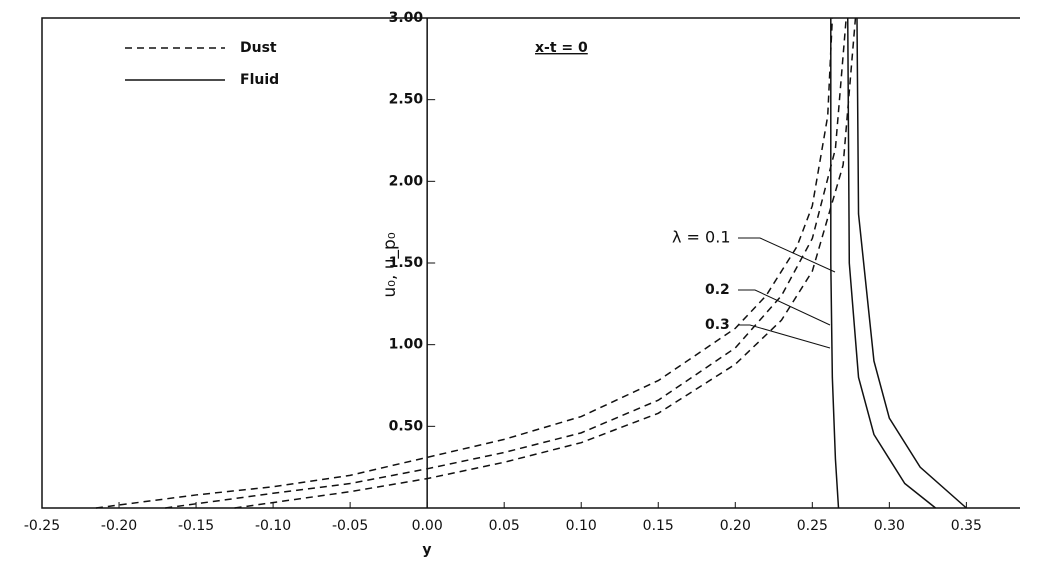 The width and height of the screenshot is (1043, 564). I want to click on y-tick-label: 2.00, so click(406, 181).